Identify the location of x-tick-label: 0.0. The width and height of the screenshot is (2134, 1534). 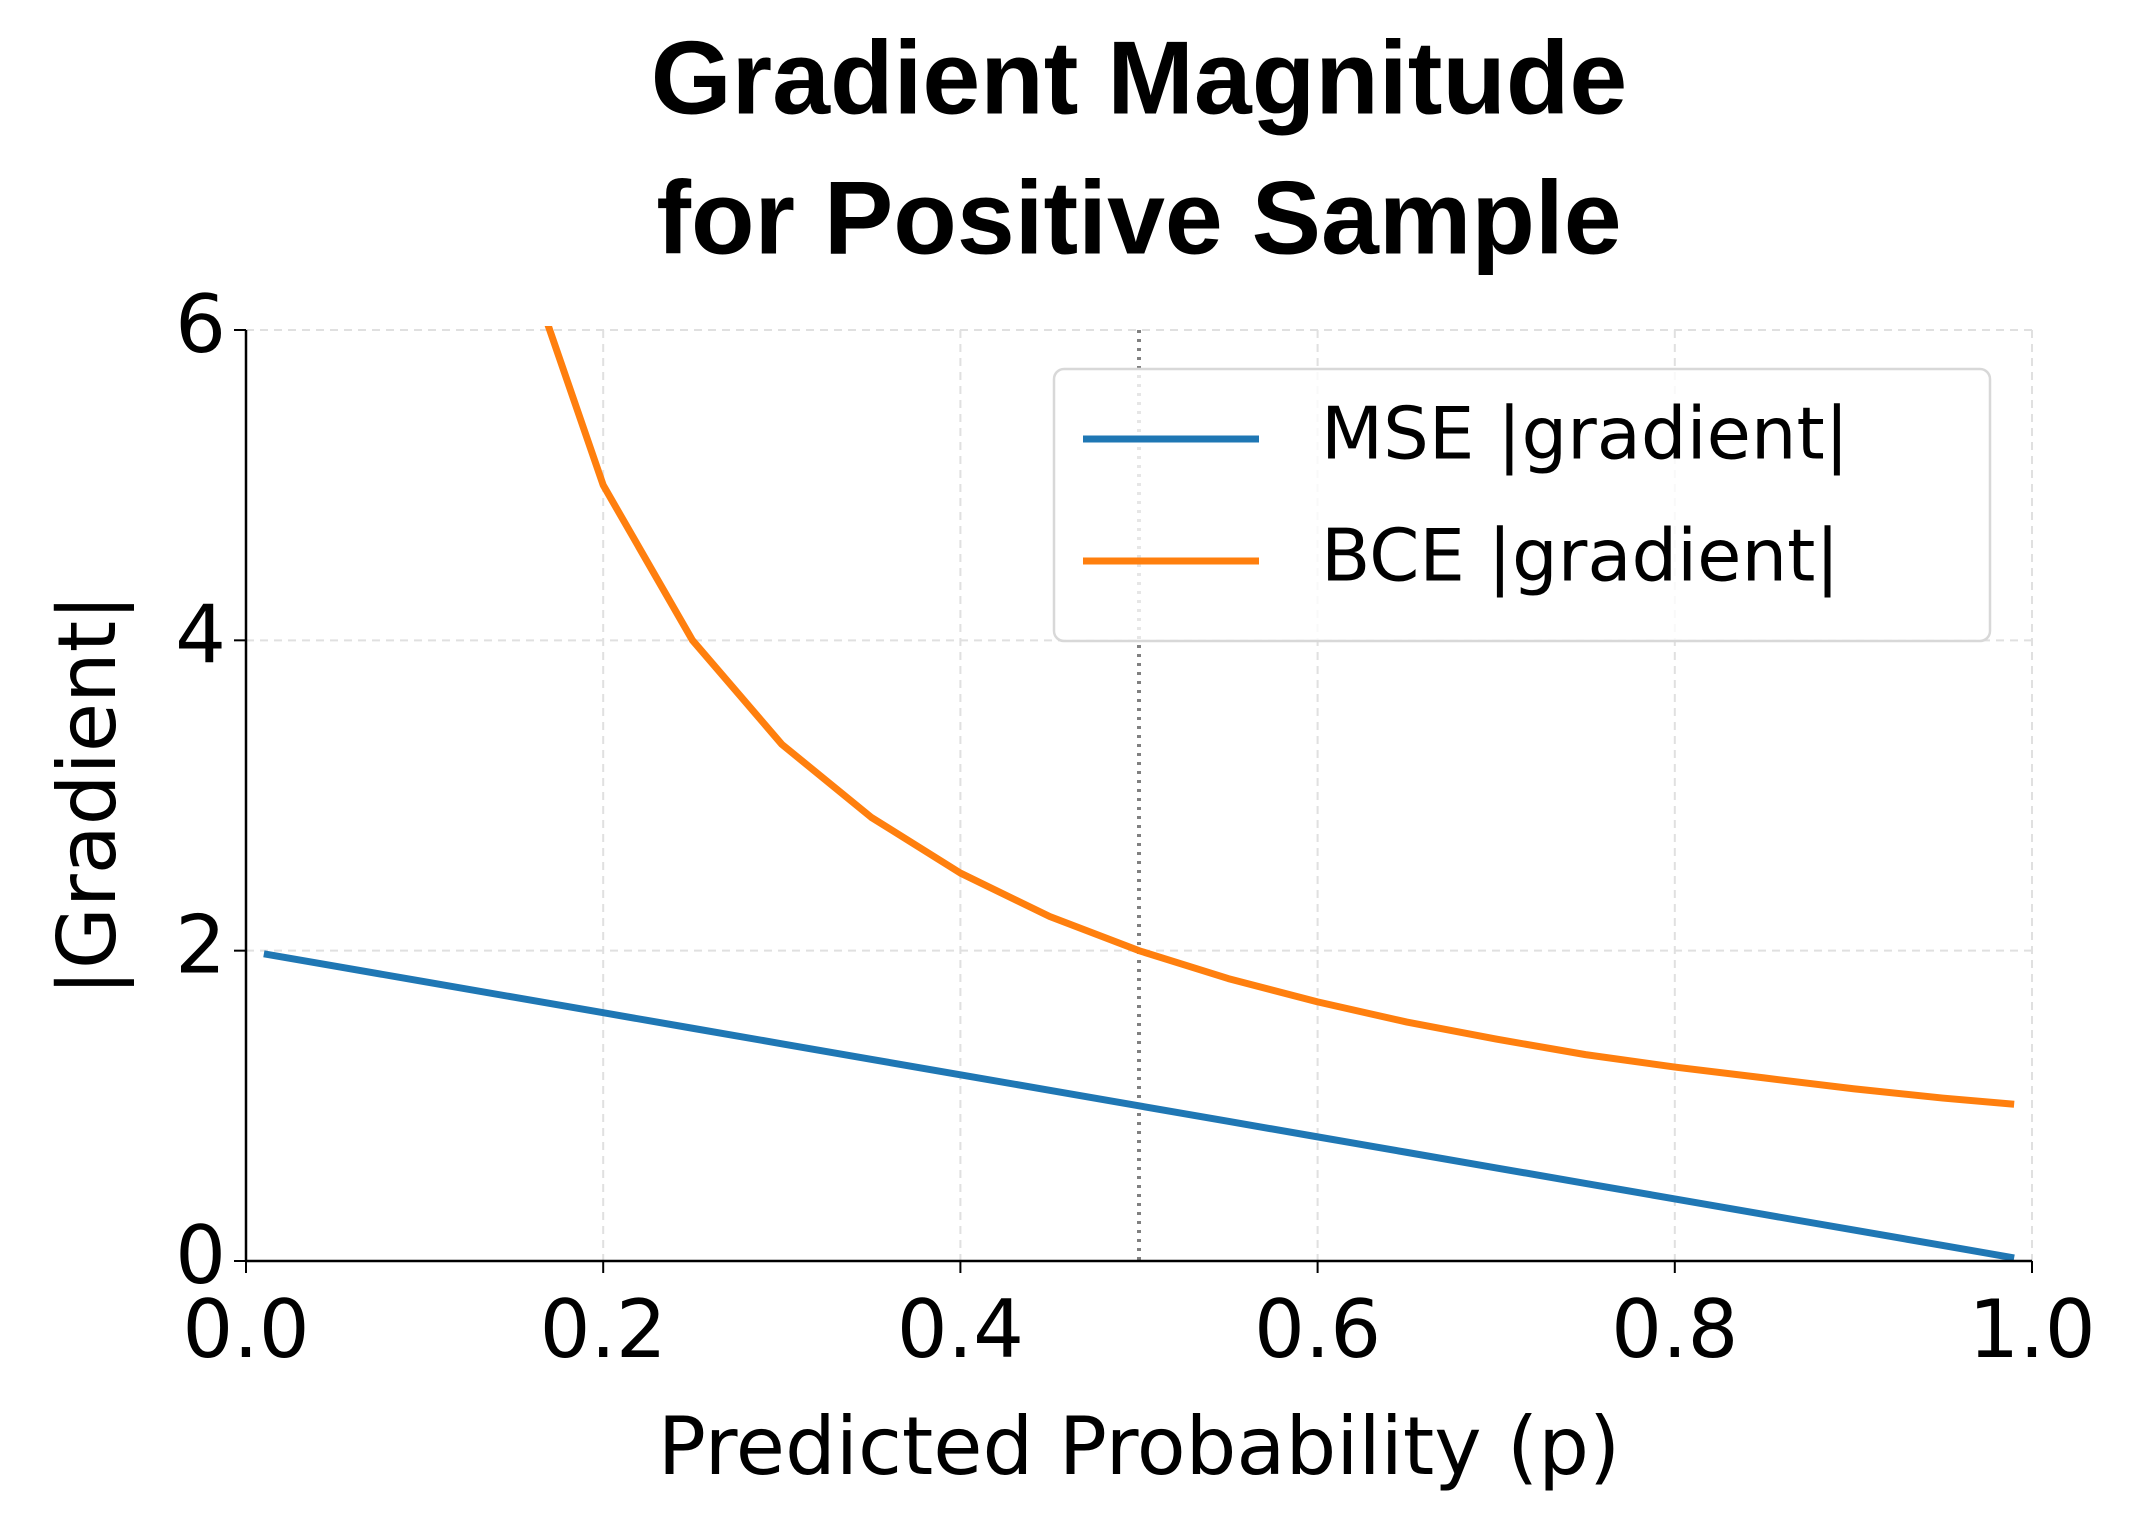
(245, 1329).